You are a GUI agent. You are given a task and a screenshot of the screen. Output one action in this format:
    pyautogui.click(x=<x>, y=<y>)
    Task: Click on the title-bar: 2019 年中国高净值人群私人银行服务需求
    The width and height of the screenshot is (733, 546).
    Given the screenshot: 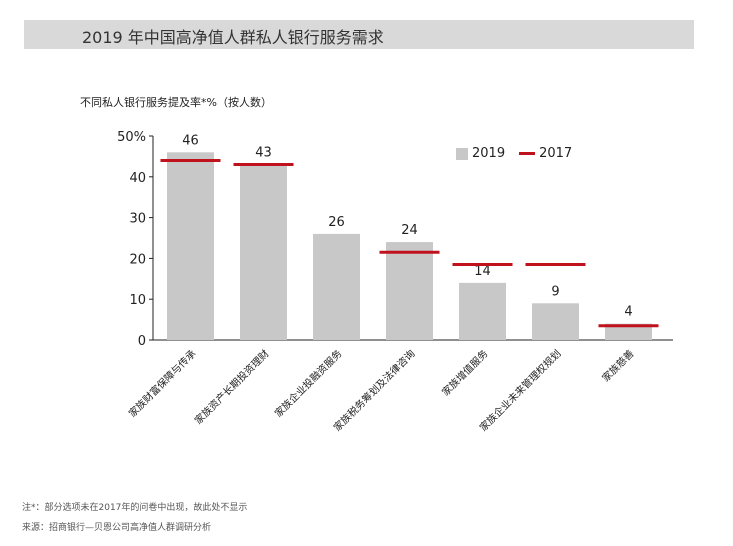 What is the action you would take?
    pyautogui.click(x=359, y=34)
    